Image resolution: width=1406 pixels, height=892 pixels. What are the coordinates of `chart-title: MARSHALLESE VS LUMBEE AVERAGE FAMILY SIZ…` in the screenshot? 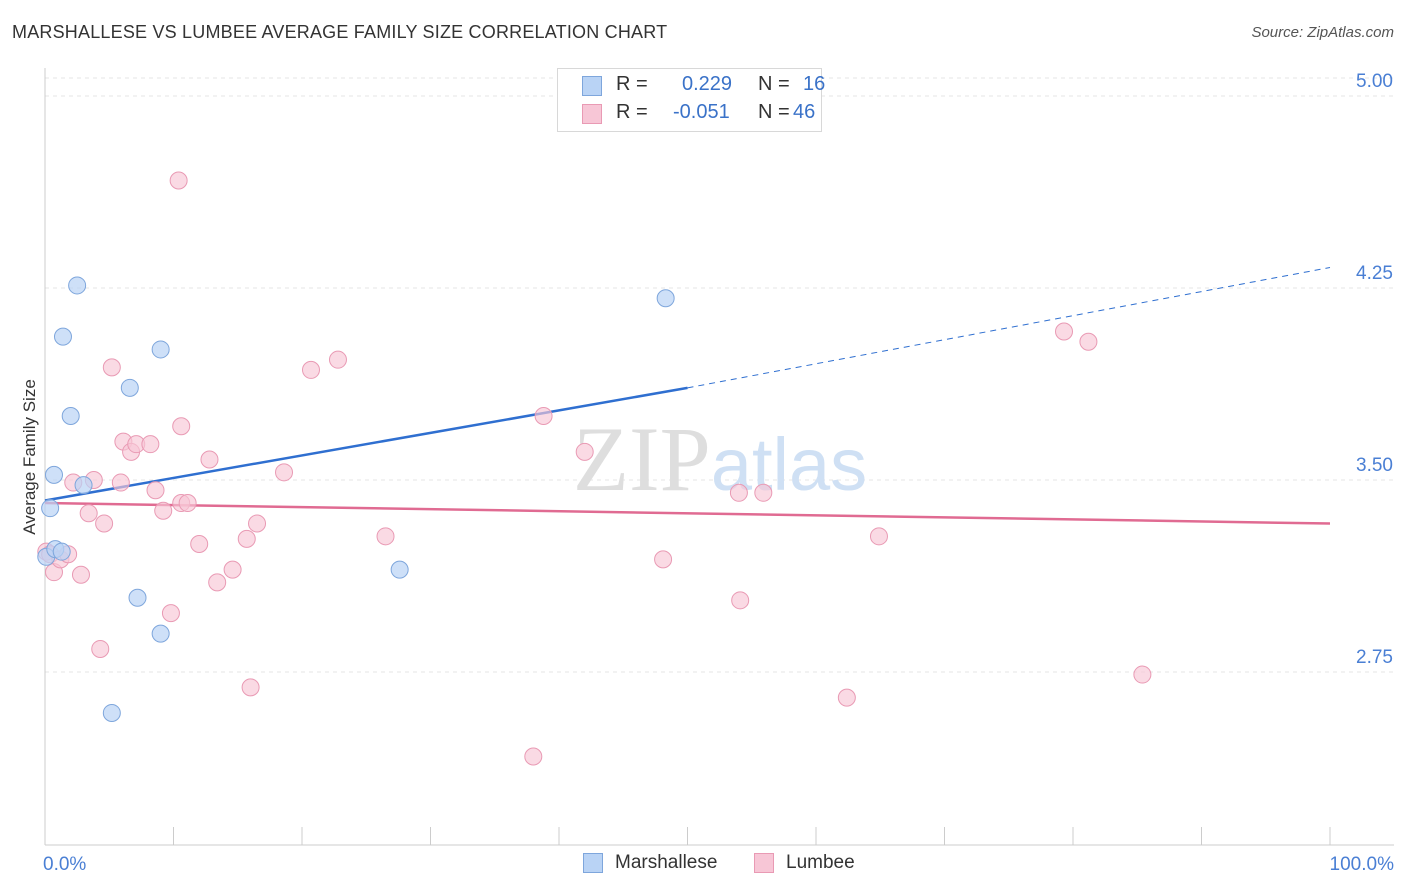 It's located at (340, 32).